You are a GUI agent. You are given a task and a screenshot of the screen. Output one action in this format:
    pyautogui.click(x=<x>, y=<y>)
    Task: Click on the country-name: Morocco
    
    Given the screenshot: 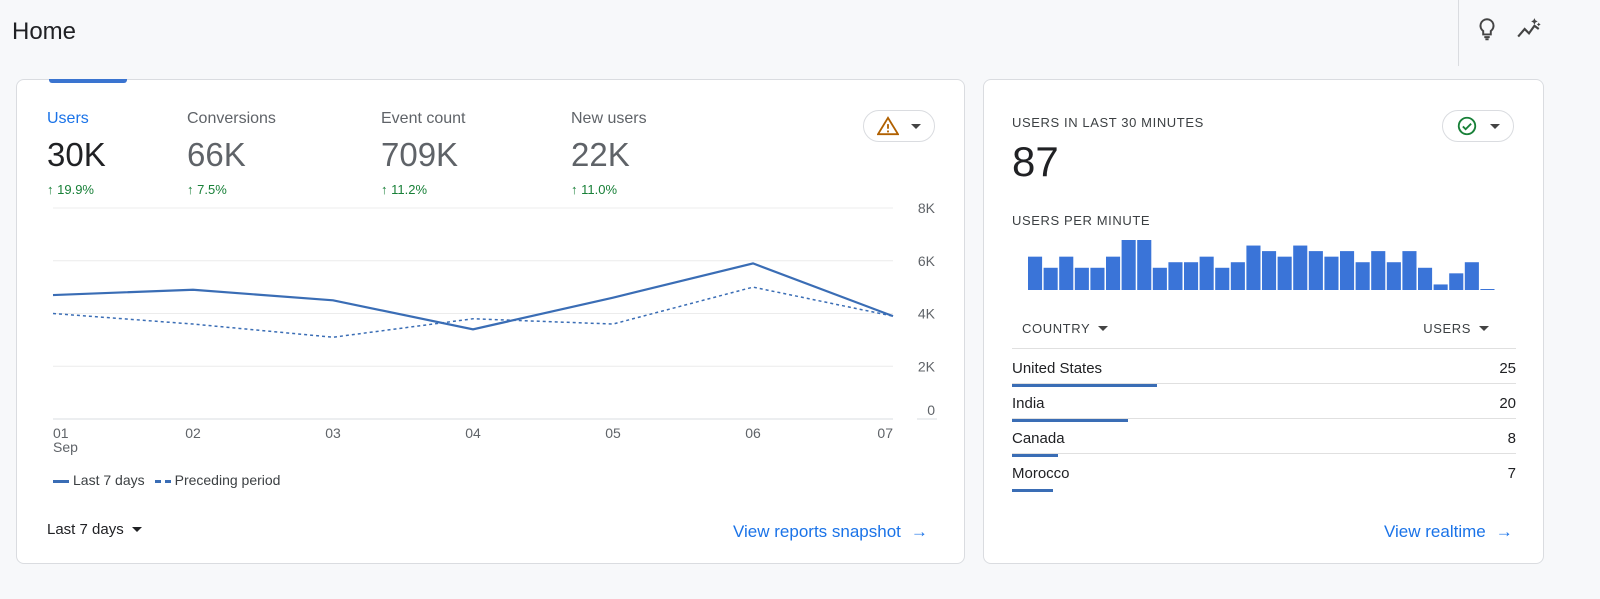 What is the action you would take?
    pyautogui.click(x=1041, y=473)
    